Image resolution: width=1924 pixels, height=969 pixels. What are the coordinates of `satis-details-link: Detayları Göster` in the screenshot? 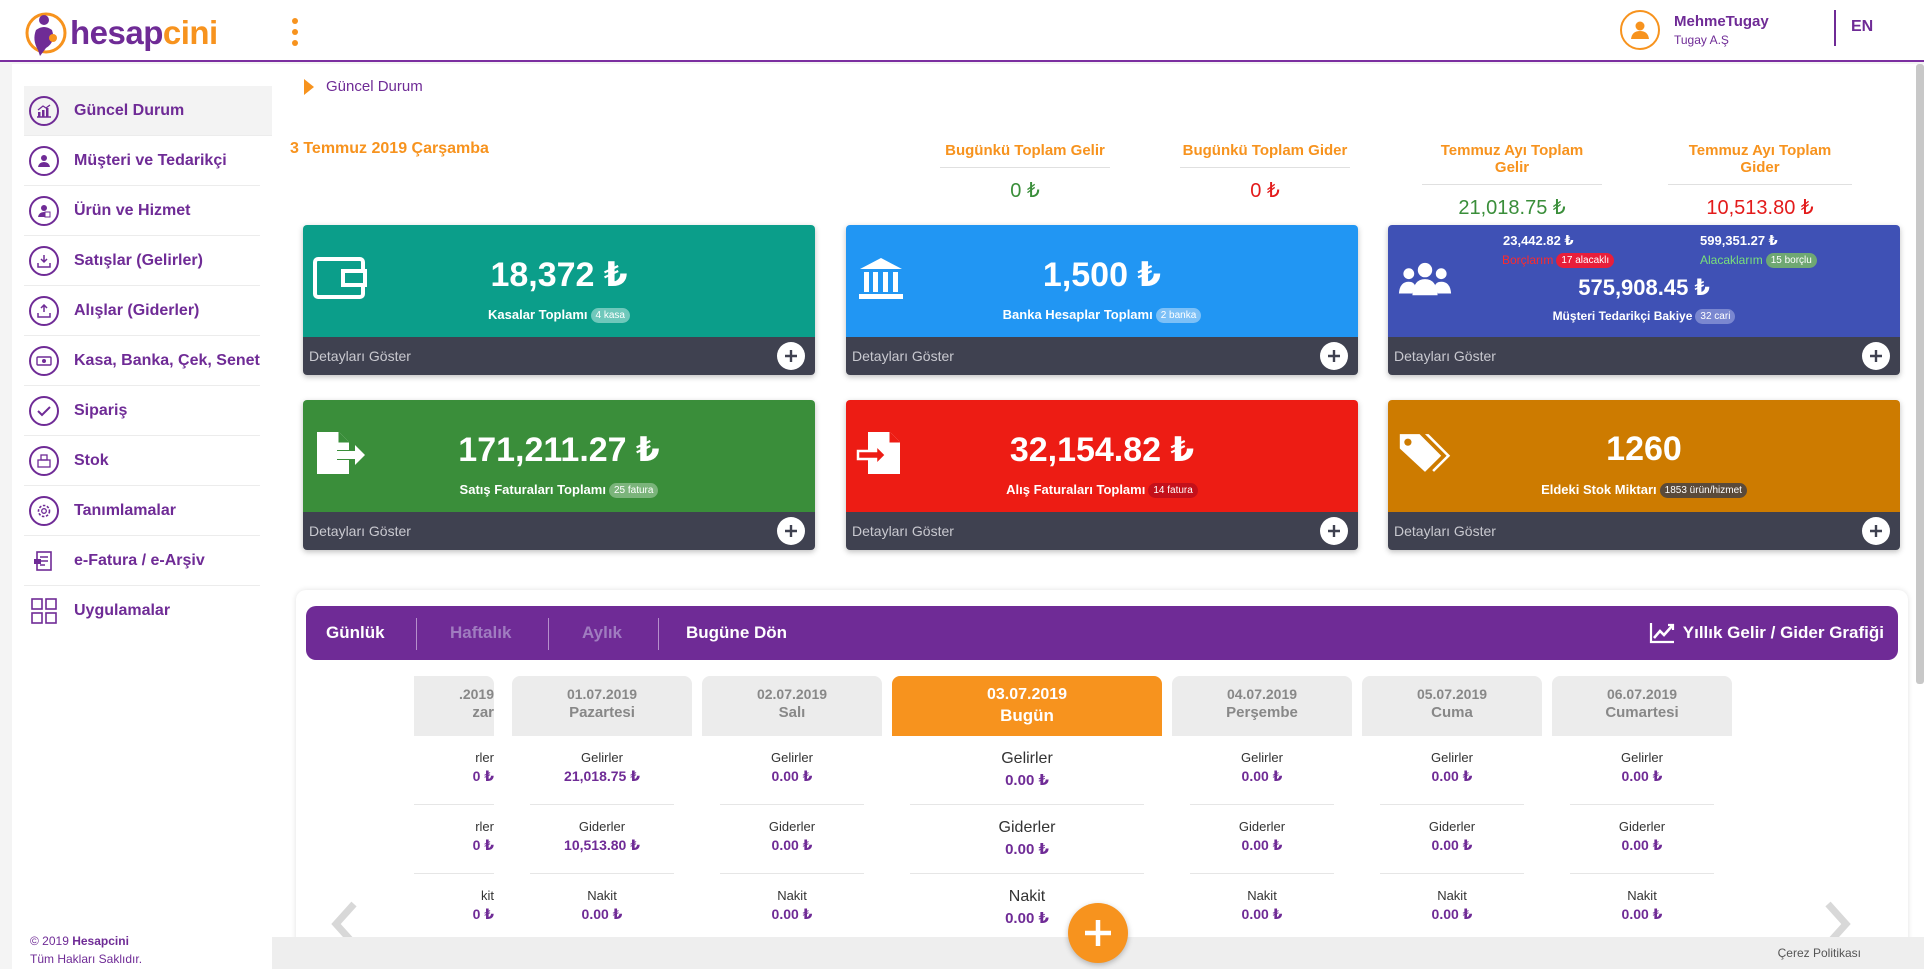 It's located at (559, 531).